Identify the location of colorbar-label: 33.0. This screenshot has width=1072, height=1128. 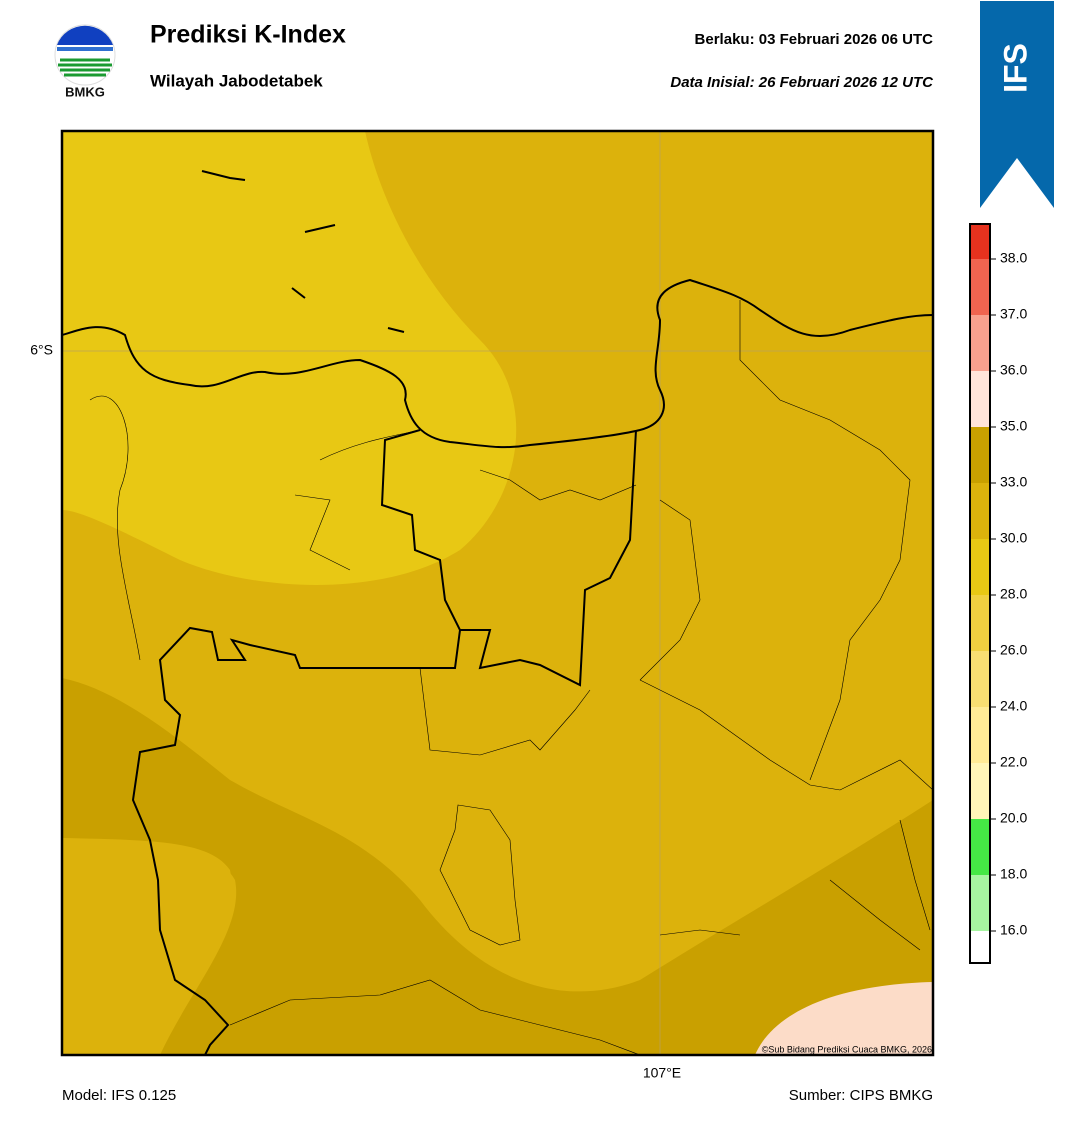
(1013, 482).